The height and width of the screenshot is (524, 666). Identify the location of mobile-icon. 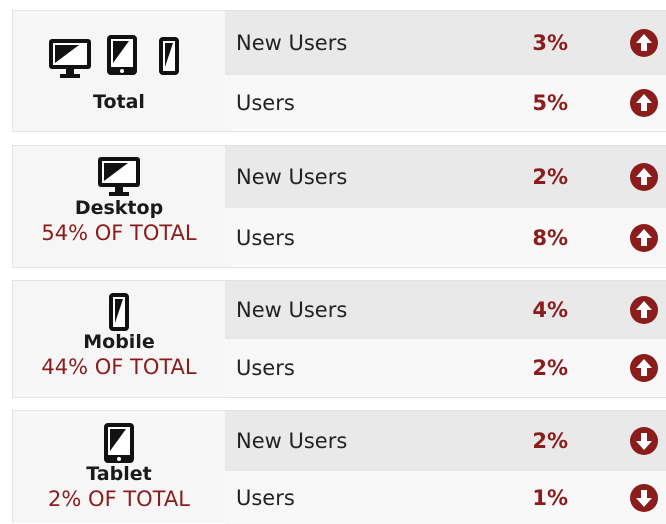
(119, 312).